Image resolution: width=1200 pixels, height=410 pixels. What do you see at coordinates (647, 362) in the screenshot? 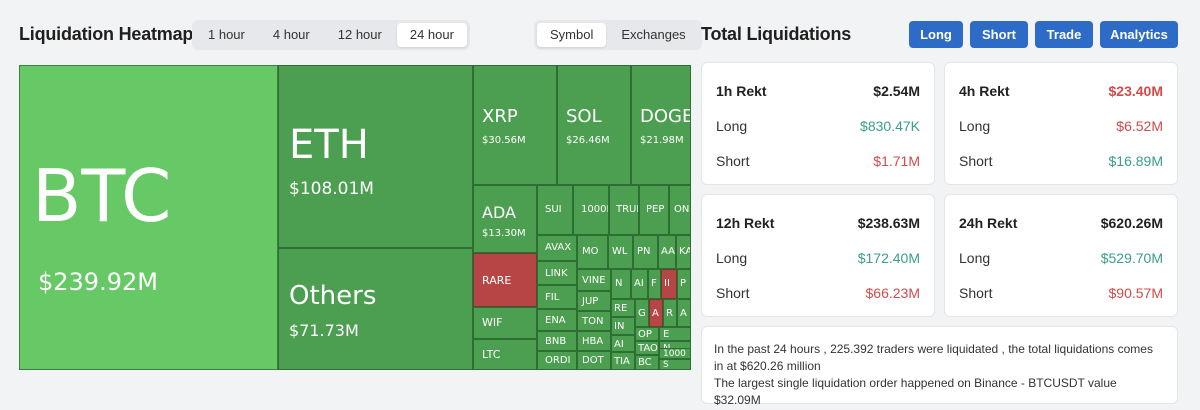
I see `heatmap-tile-bc: BC` at bounding box center [647, 362].